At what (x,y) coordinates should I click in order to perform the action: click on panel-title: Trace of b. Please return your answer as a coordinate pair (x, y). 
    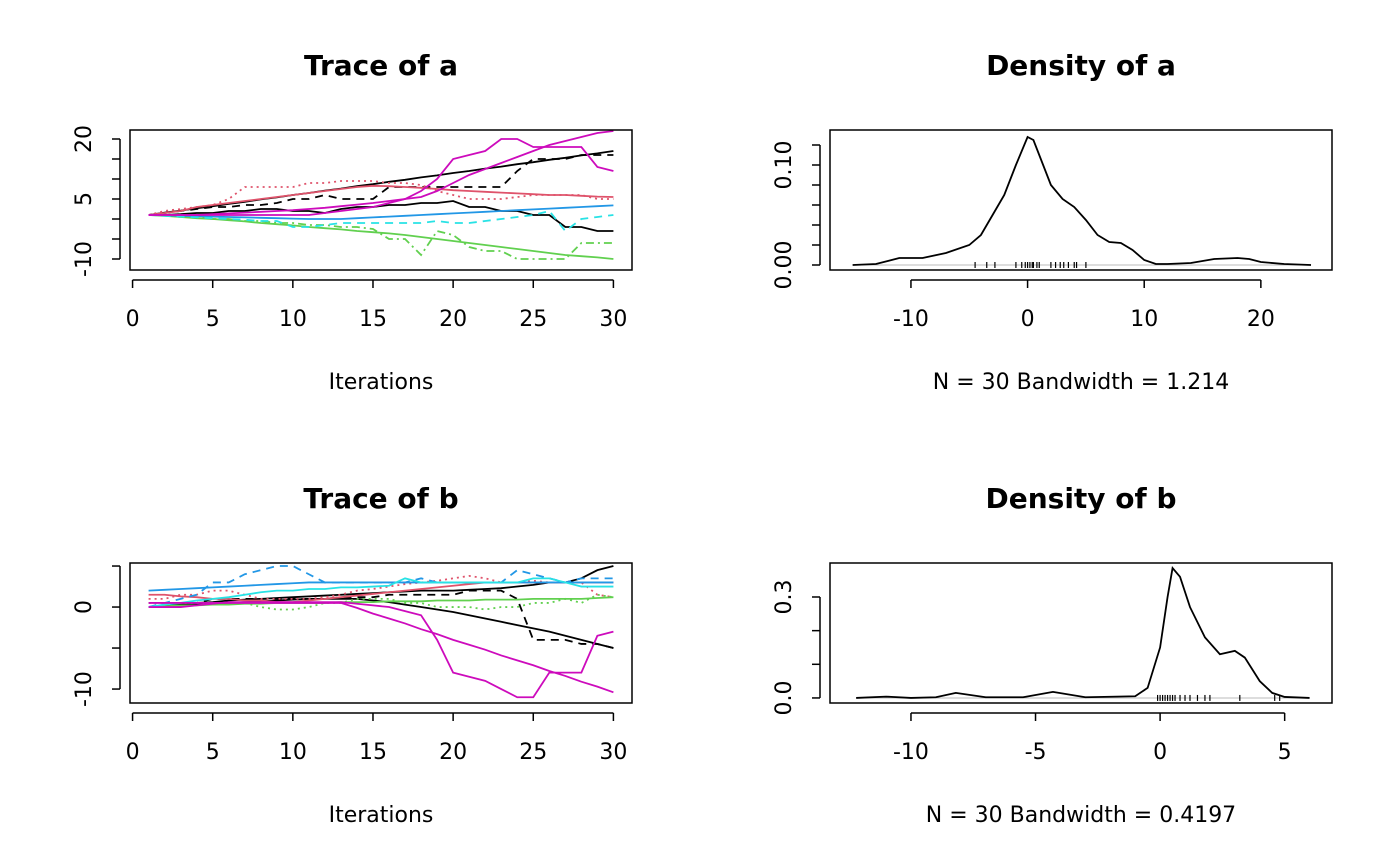
    Looking at the image, I should click on (380, 498).